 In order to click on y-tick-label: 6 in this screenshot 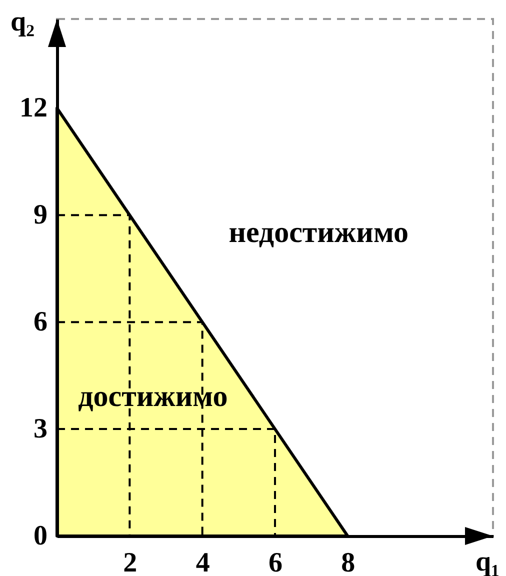, I will do `click(41, 322)`.